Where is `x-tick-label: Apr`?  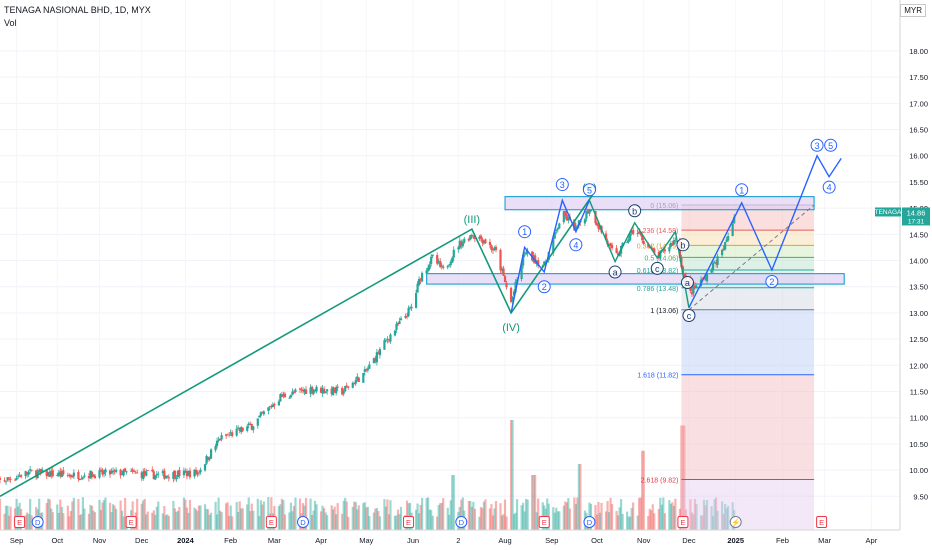 x-tick-label: Apr is located at coordinates (321, 540).